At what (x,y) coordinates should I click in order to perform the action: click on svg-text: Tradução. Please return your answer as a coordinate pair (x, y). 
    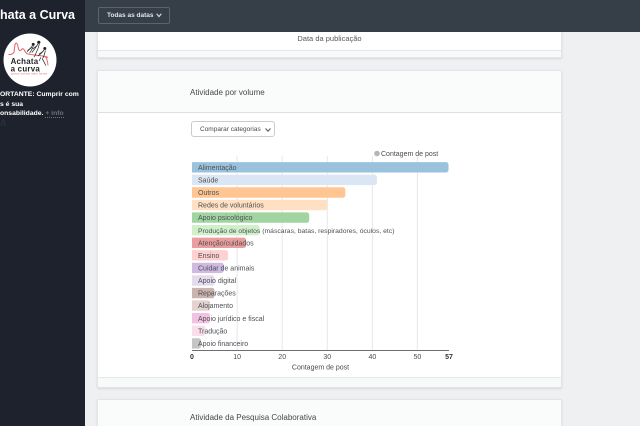
    Looking at the image, I should click on (212, 331).